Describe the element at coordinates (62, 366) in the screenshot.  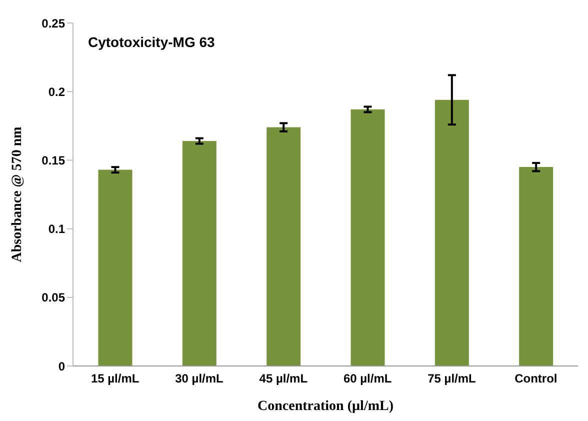
I see `y-tick-label: 0` at that location.